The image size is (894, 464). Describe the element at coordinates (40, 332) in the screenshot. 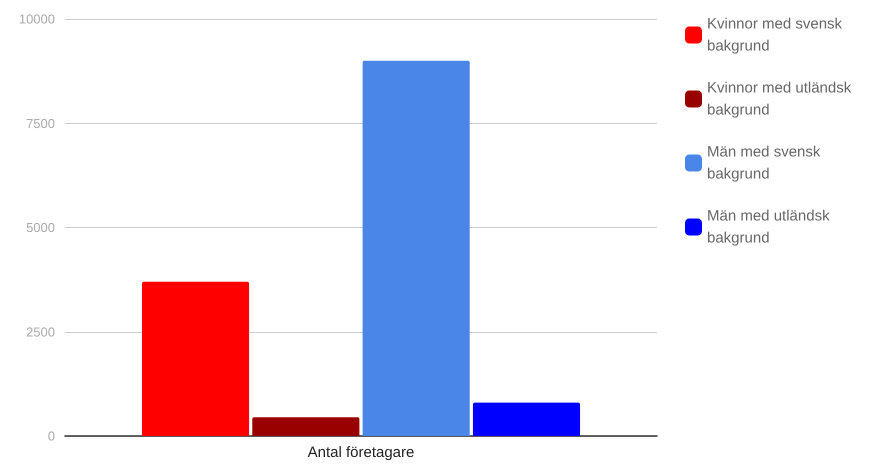

I see `y-tick-label: 2500` at that location.